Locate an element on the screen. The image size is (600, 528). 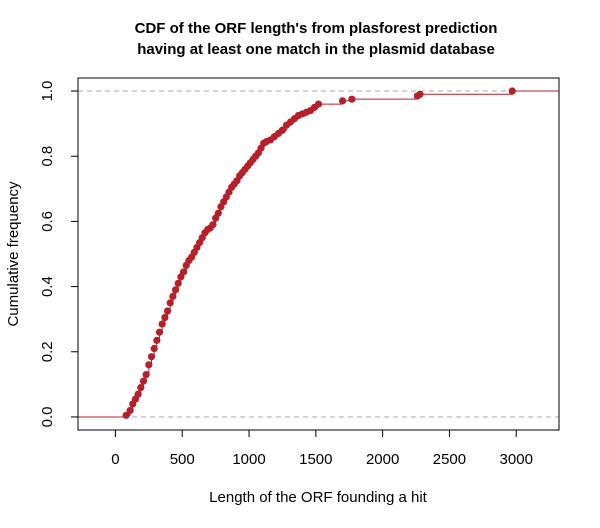
x-tick-label: 3000 is located at coordinates (516, 459).